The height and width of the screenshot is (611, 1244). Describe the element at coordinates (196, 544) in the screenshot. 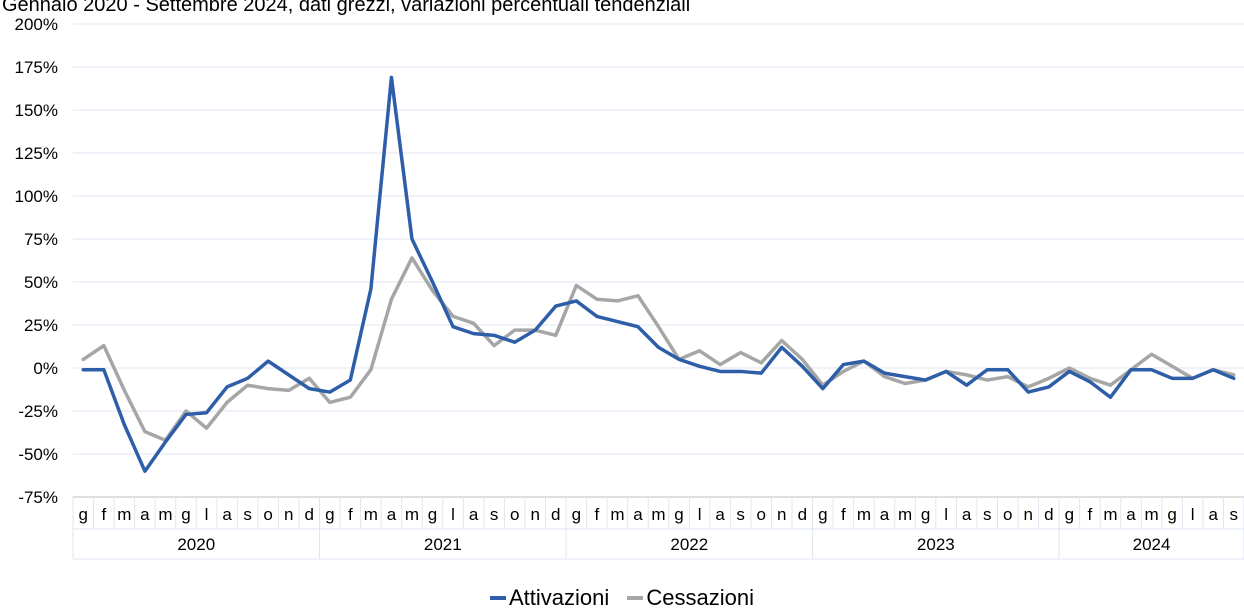

I see `x-group-label: 2020` at that location.